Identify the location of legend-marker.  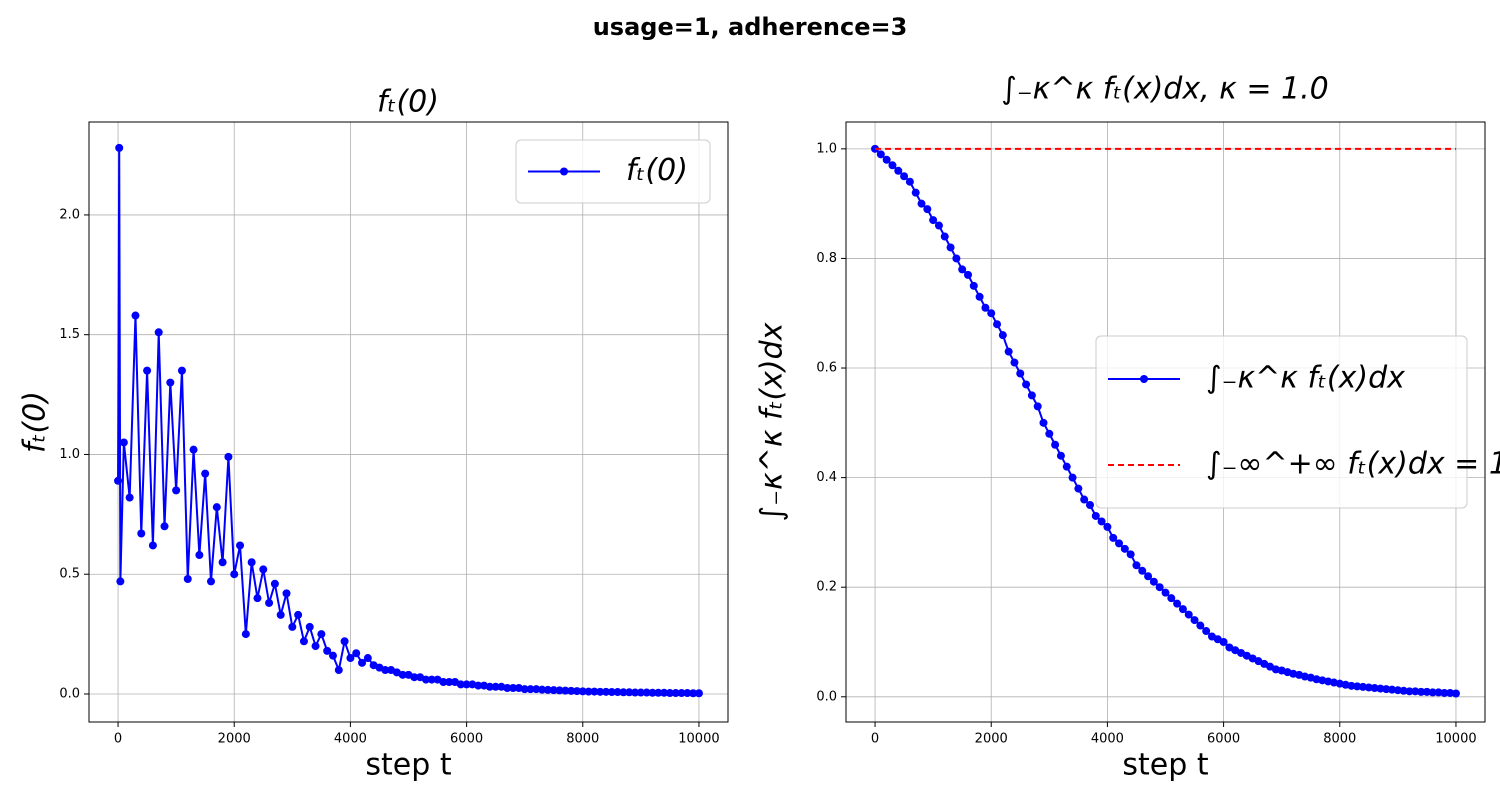
(564, 171).